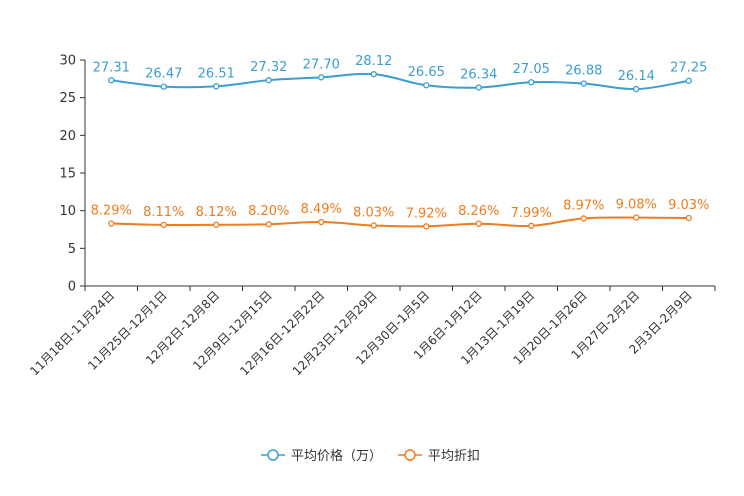  I want to click on data-label-price: 27.25, so click(688, 68).